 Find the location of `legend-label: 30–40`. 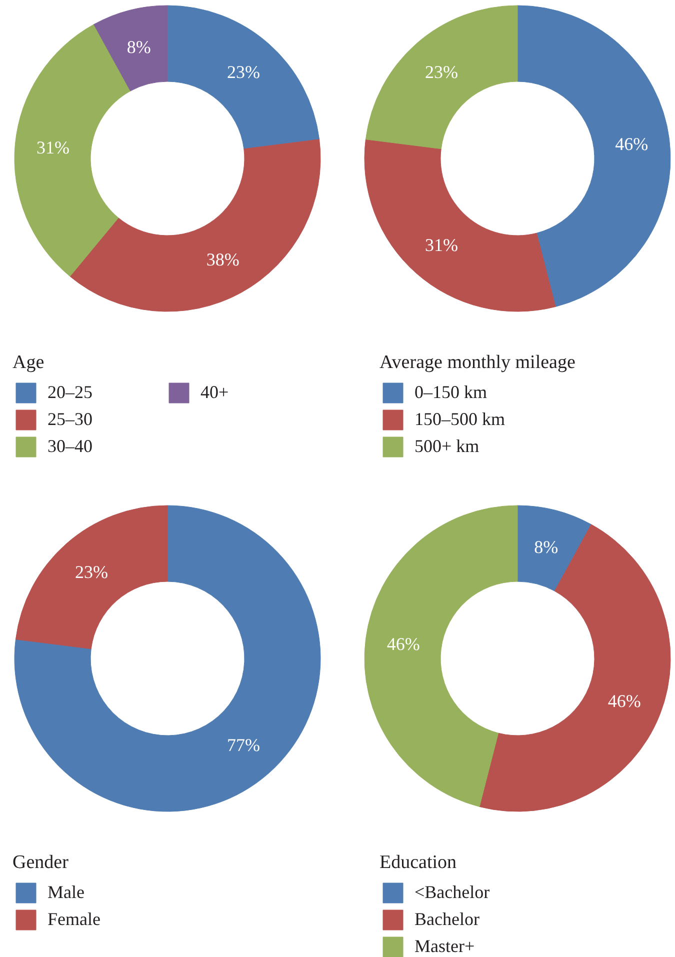

legend-label: 30–40 is located at coordinates (71, 446).